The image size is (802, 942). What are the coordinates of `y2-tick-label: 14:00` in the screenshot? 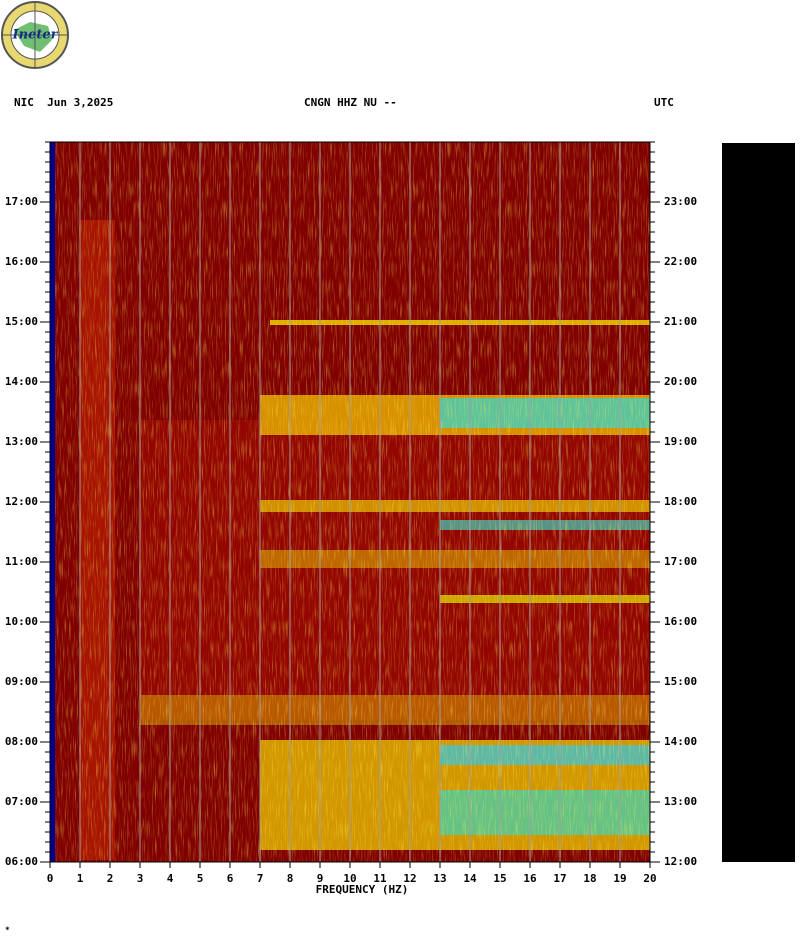 It's located at (680, 741).